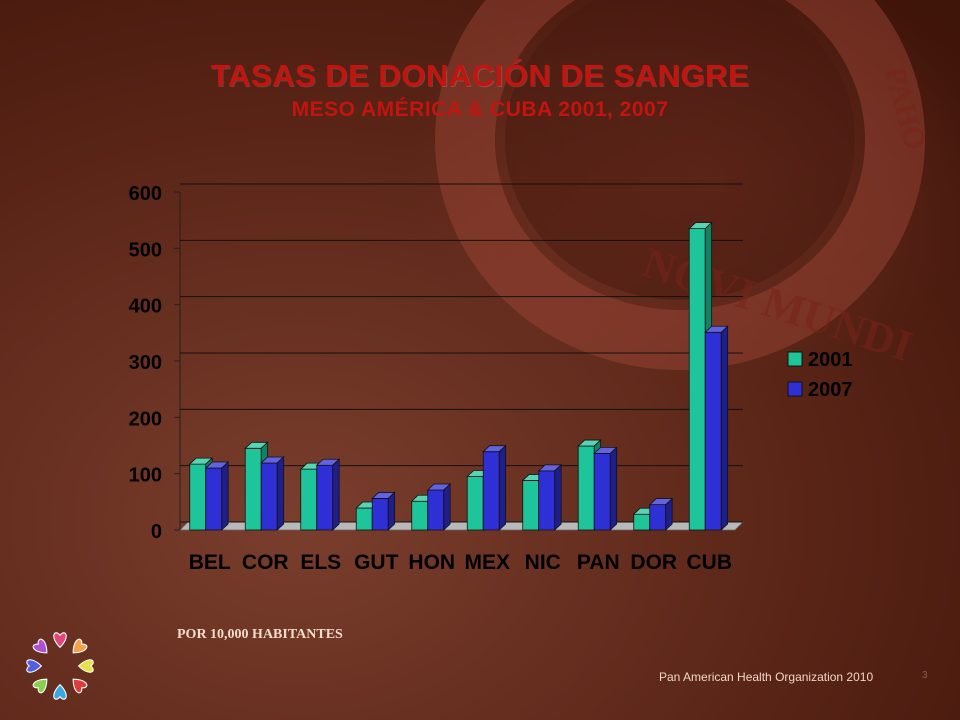  Describe the element at coordinates (502, 487) in the screenshot. I see `bar-side-2007-mex` at that location.